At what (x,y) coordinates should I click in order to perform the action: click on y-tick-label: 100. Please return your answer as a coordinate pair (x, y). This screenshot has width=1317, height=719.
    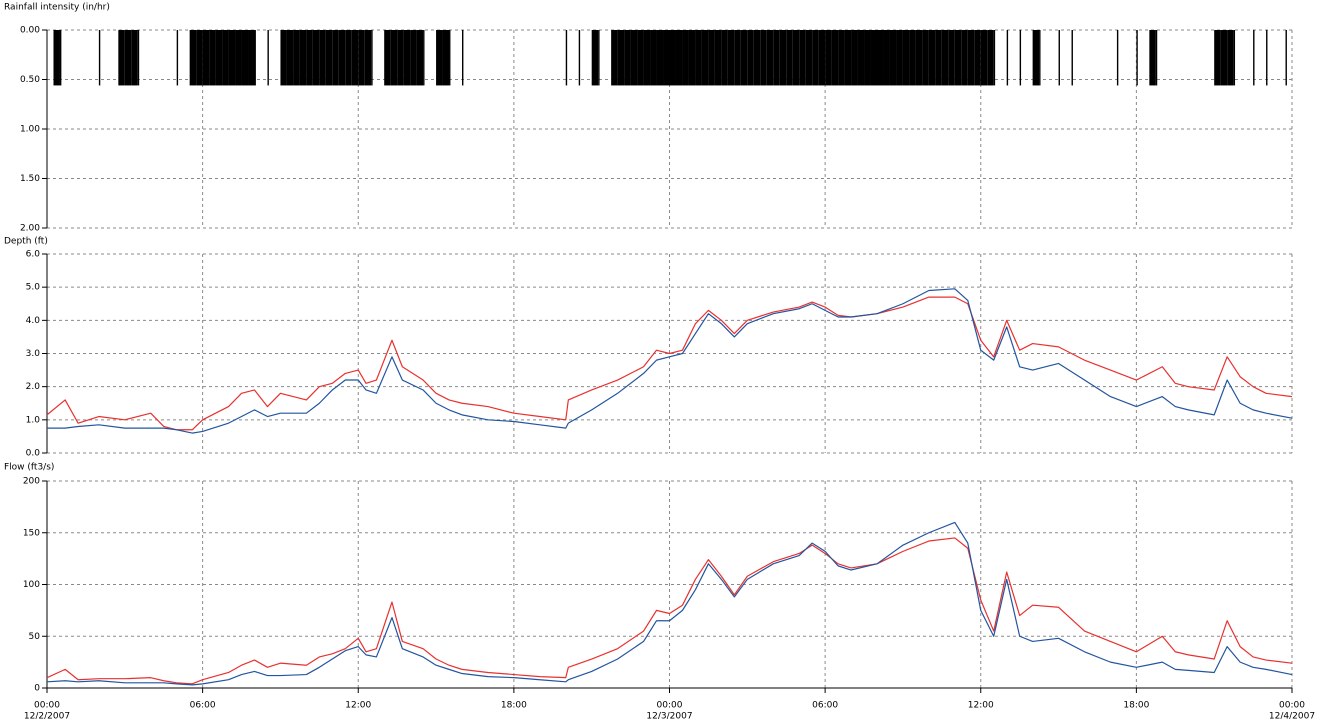
    Looking at the image, I should click on (31, 585).